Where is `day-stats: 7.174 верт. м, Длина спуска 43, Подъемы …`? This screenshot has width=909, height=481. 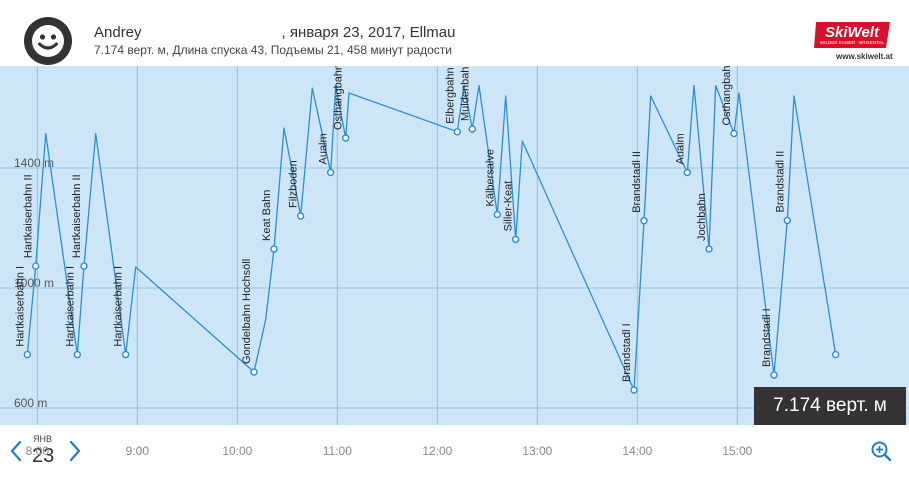
day-stats: 7.174 верт. м, Длина спуска 43, Подъемы … is located at coordinates (273, 50).